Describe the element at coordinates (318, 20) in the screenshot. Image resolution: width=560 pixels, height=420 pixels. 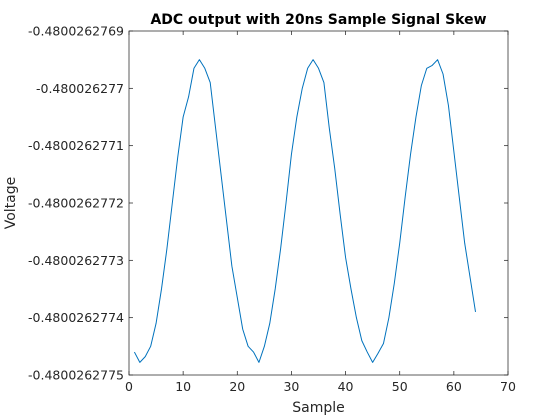
I see `chart-title: ADC output with 20ns Sample Signal Skew` at that location.